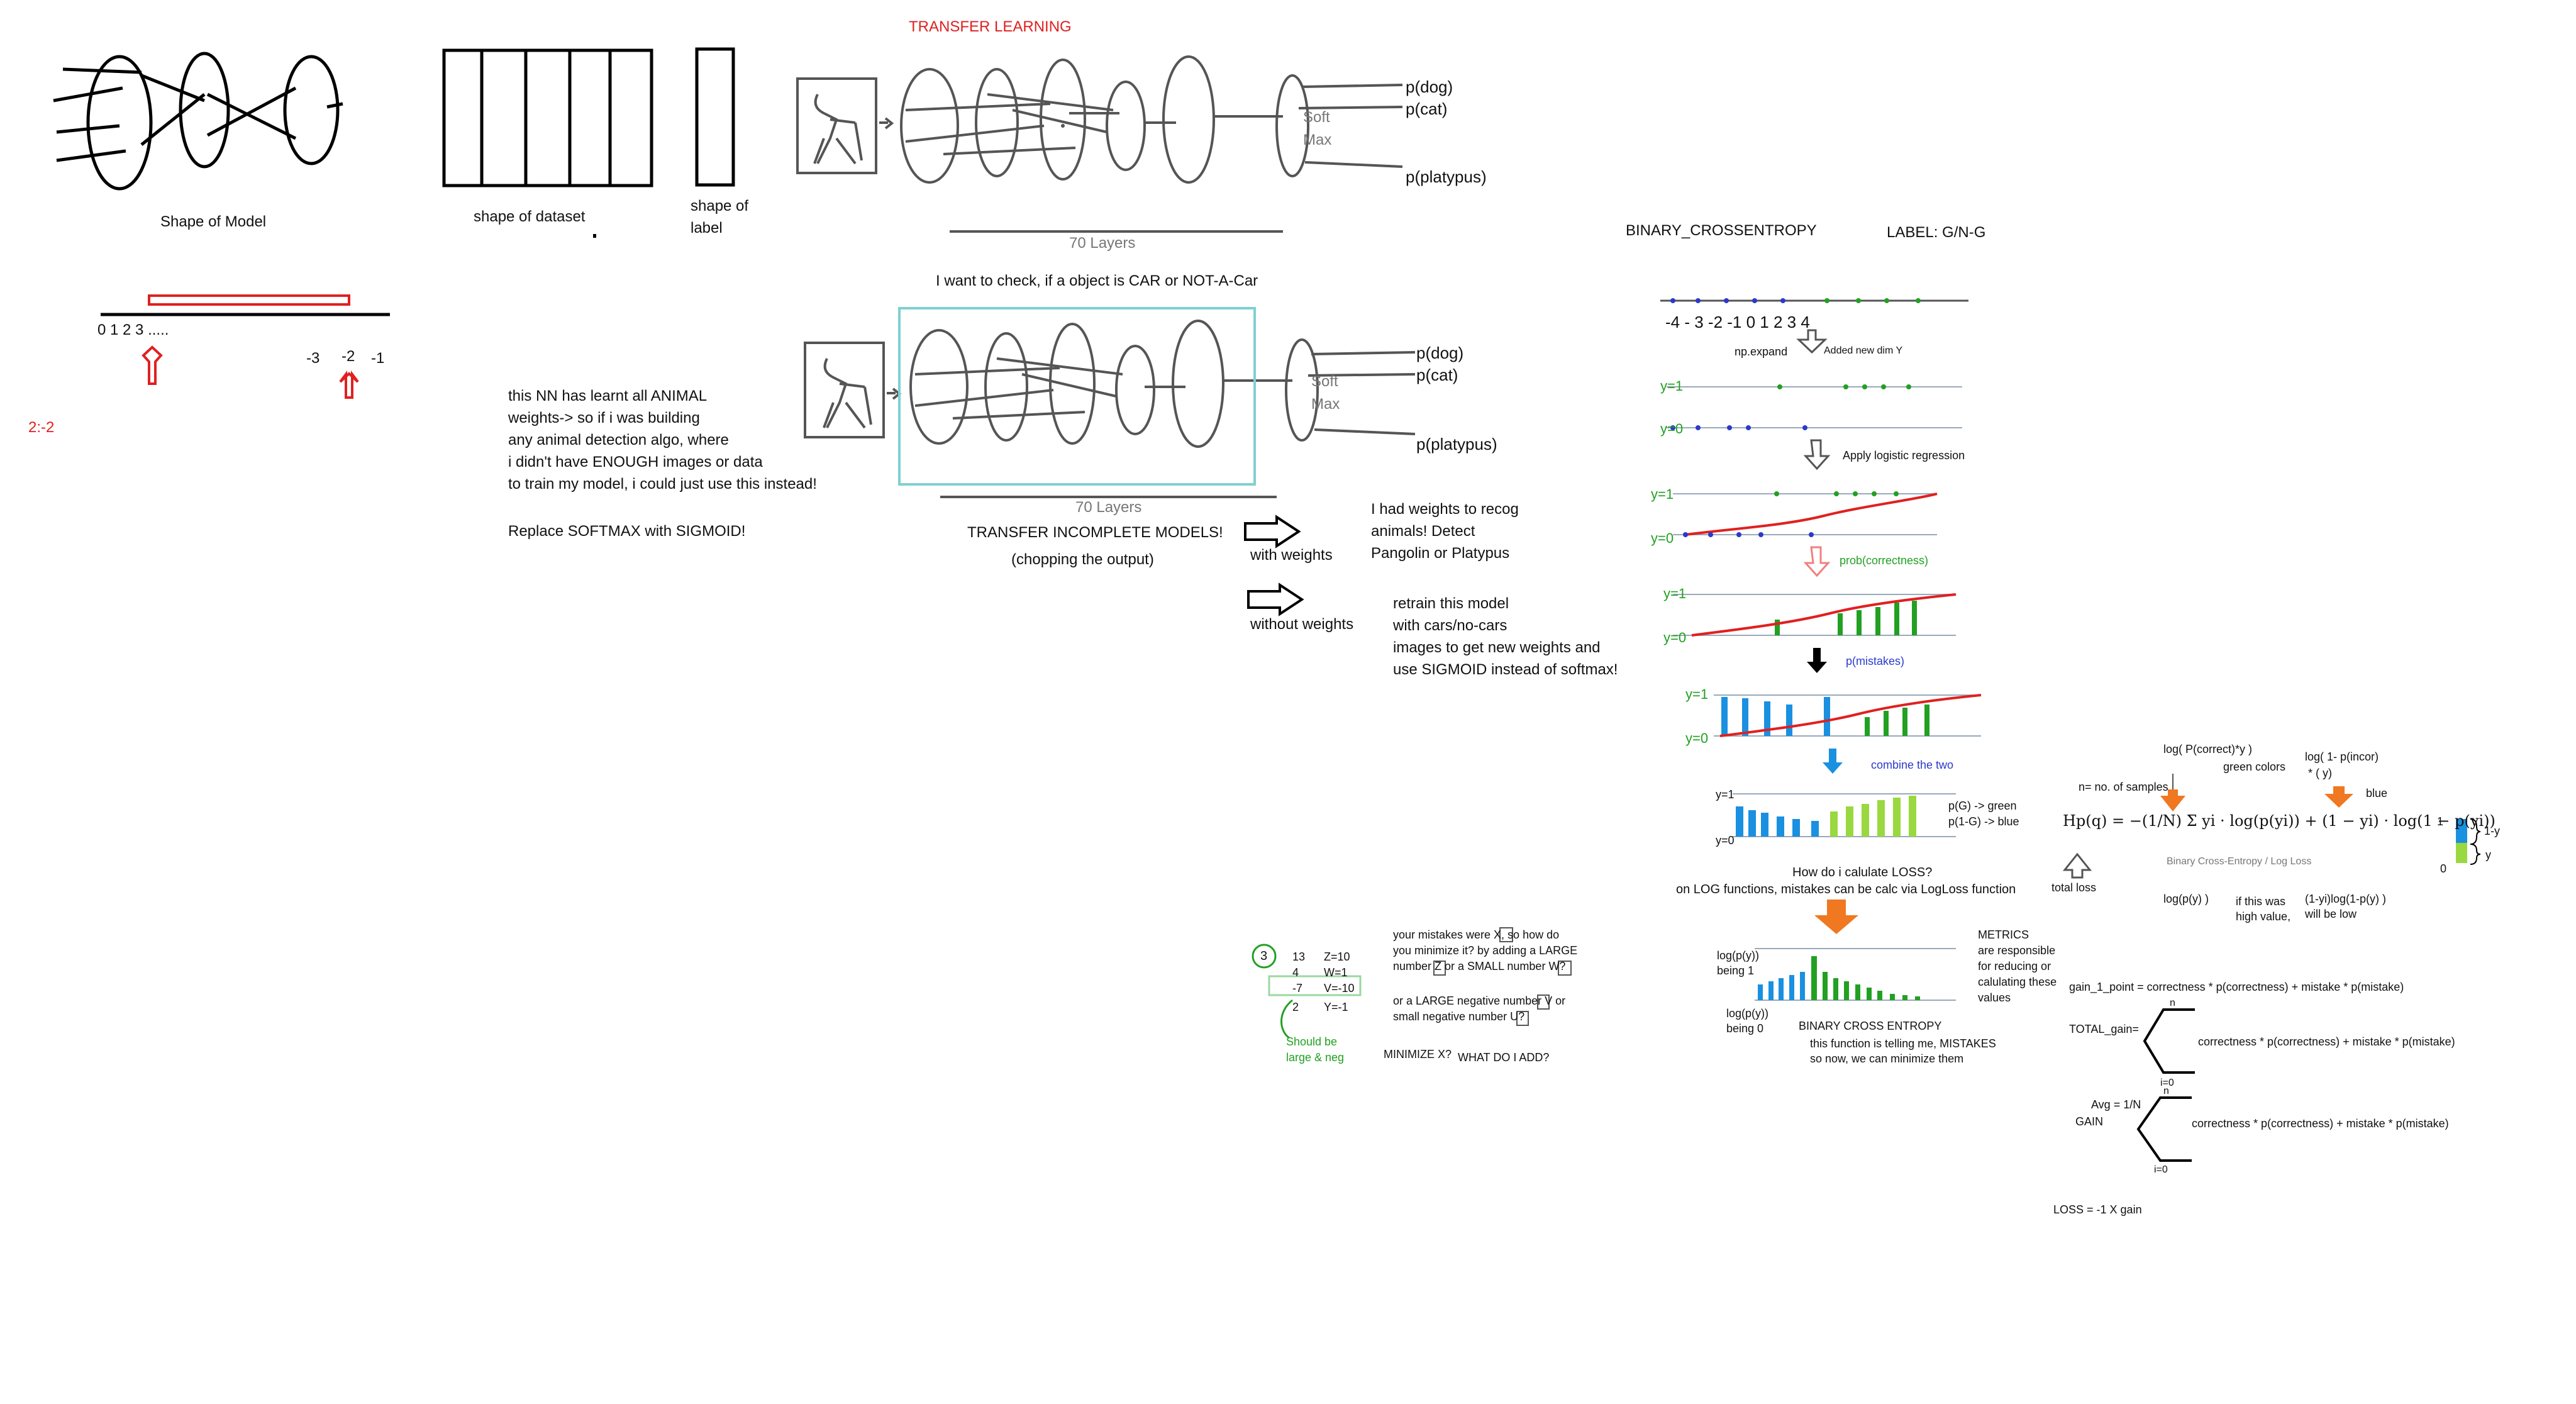 The height and width of the screenshot is (1404, 2576). Describe the element at coordinates (2271, 826) in the screenshot. I see `formula-arrows` at that location.